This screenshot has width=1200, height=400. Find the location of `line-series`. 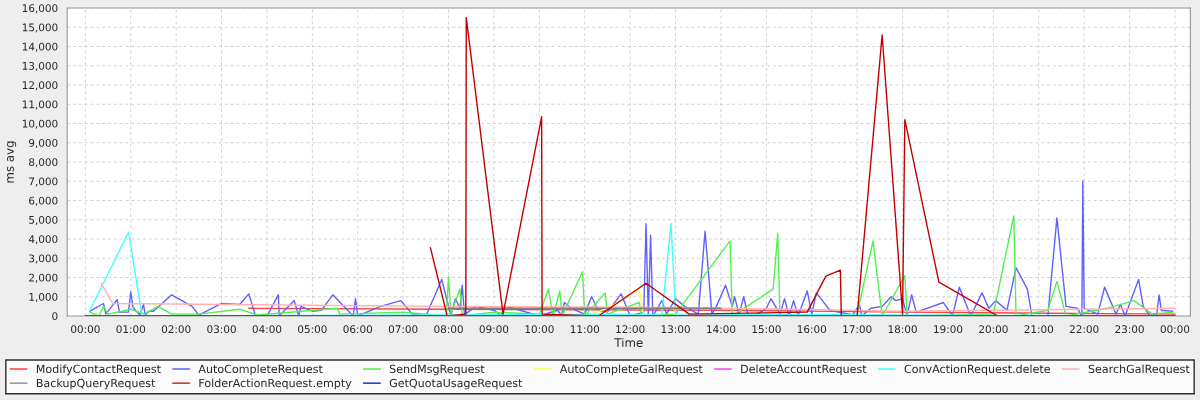

line-series is located at coordinates (638, 297).